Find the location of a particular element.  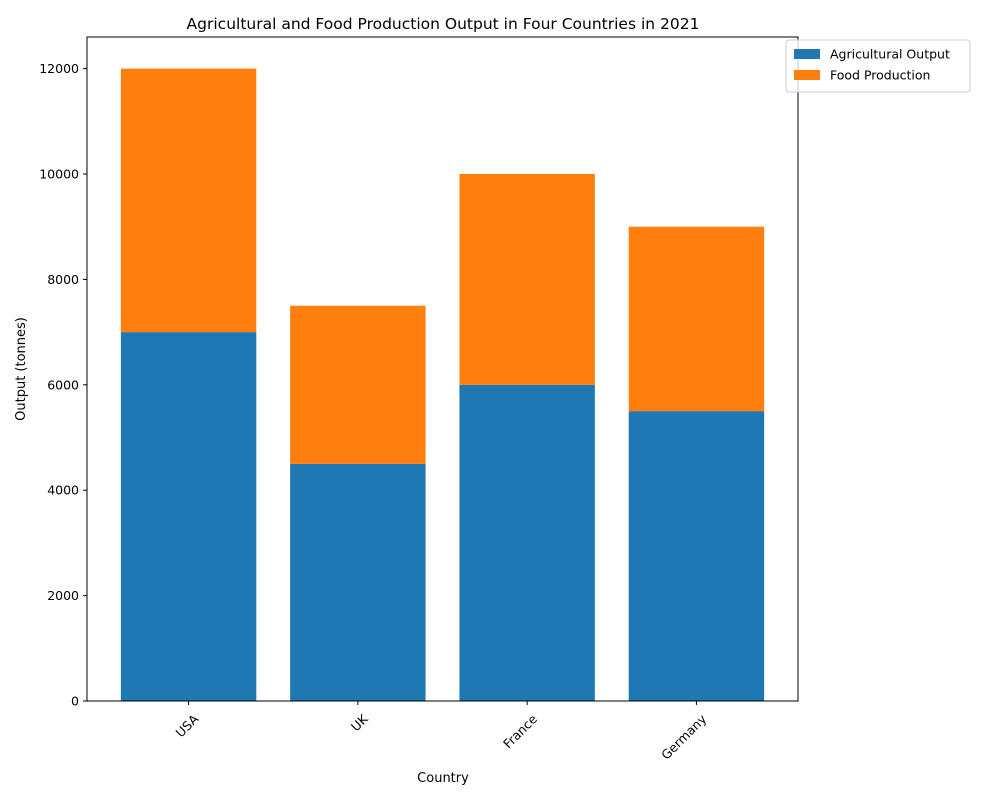

x-tick-label: UK is located at coordinates (359, 722).